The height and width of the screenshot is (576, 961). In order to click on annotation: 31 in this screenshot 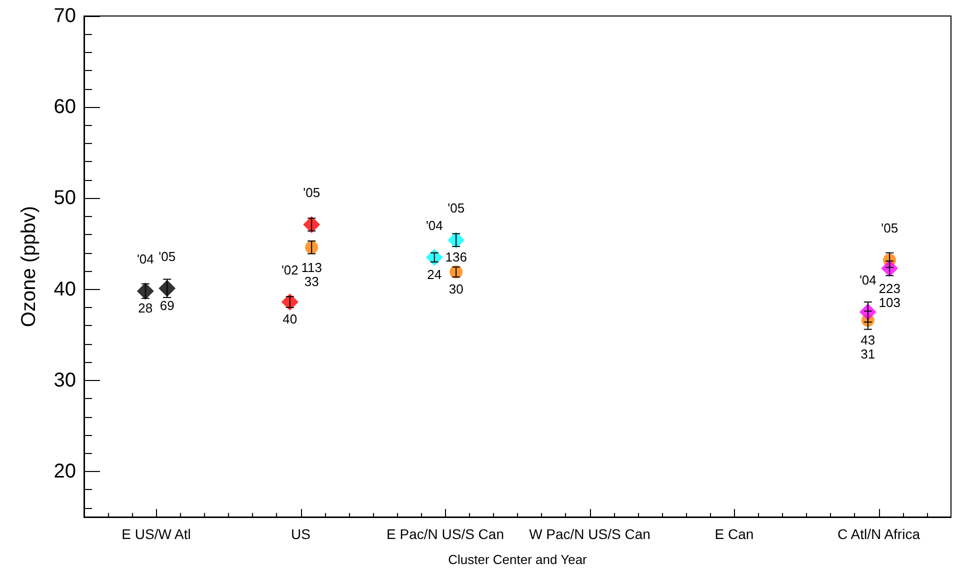, I will do `click(868, 354)`.